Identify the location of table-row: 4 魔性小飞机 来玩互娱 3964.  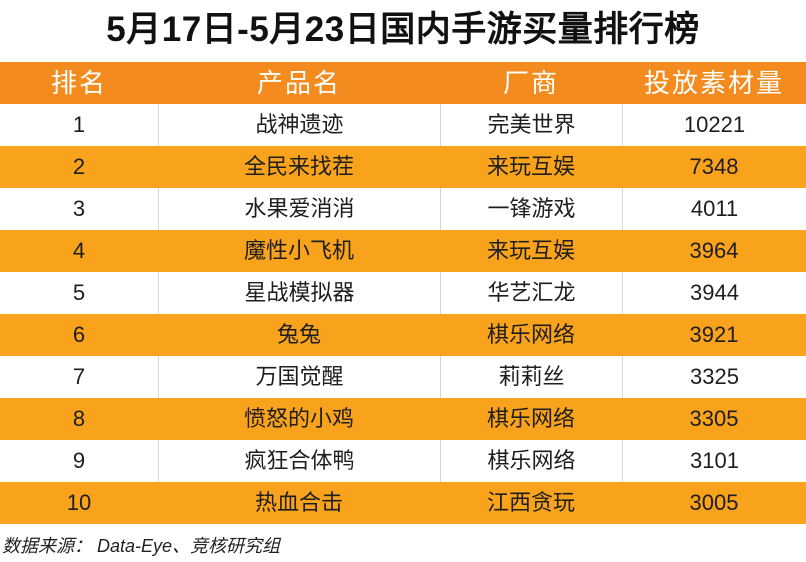
(403, 251).